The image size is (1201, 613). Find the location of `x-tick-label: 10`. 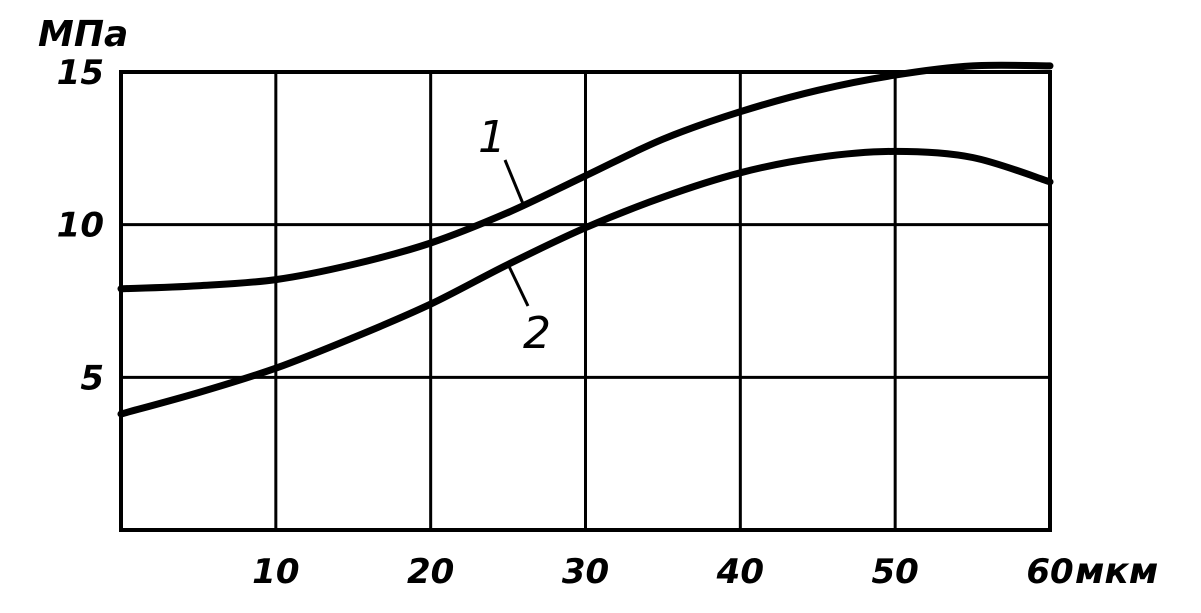

x-tick-label: 10 is located at coordinates (275, 572).